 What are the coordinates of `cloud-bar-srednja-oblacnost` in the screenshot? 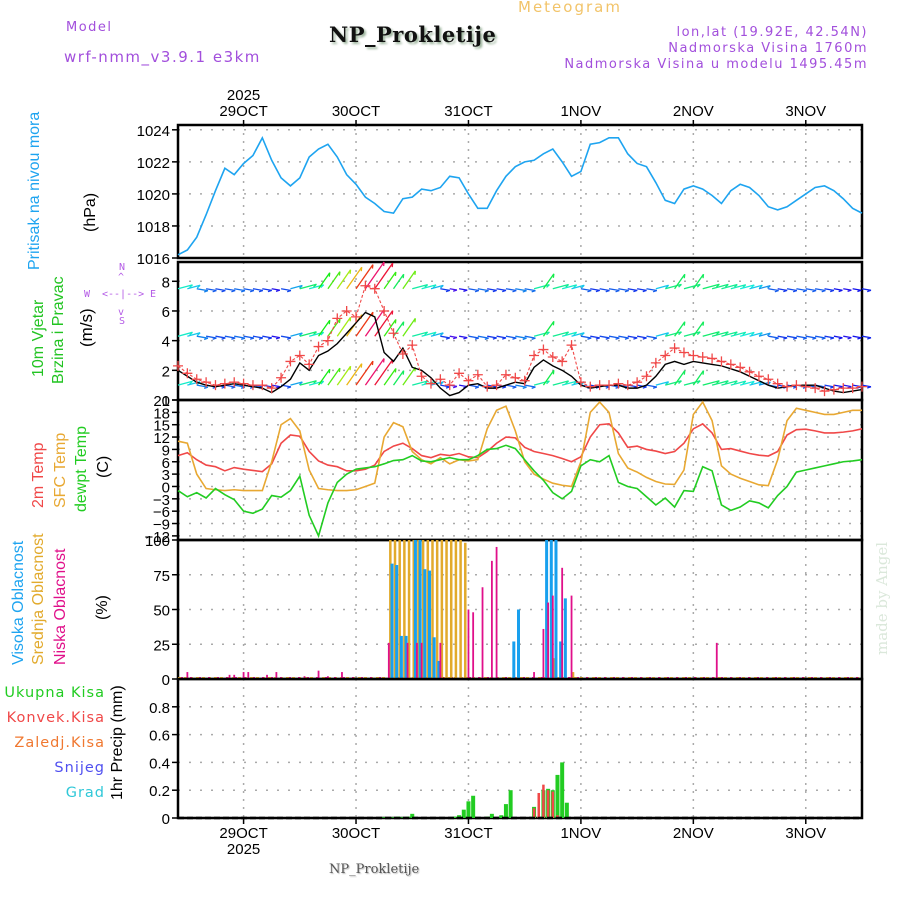 It's located at (456, 609).